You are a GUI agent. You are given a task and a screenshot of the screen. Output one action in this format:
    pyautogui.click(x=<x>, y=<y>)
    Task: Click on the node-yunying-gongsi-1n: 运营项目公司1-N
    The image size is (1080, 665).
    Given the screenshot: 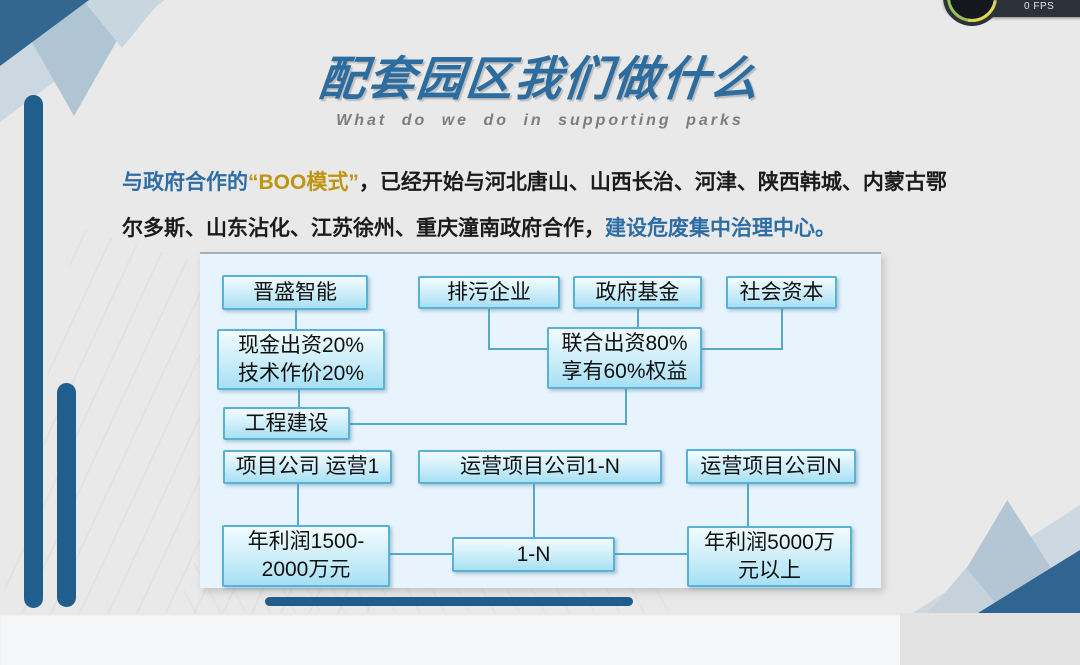 What is the action you would take?
    pyautogui.click(x=540, y=467)
    